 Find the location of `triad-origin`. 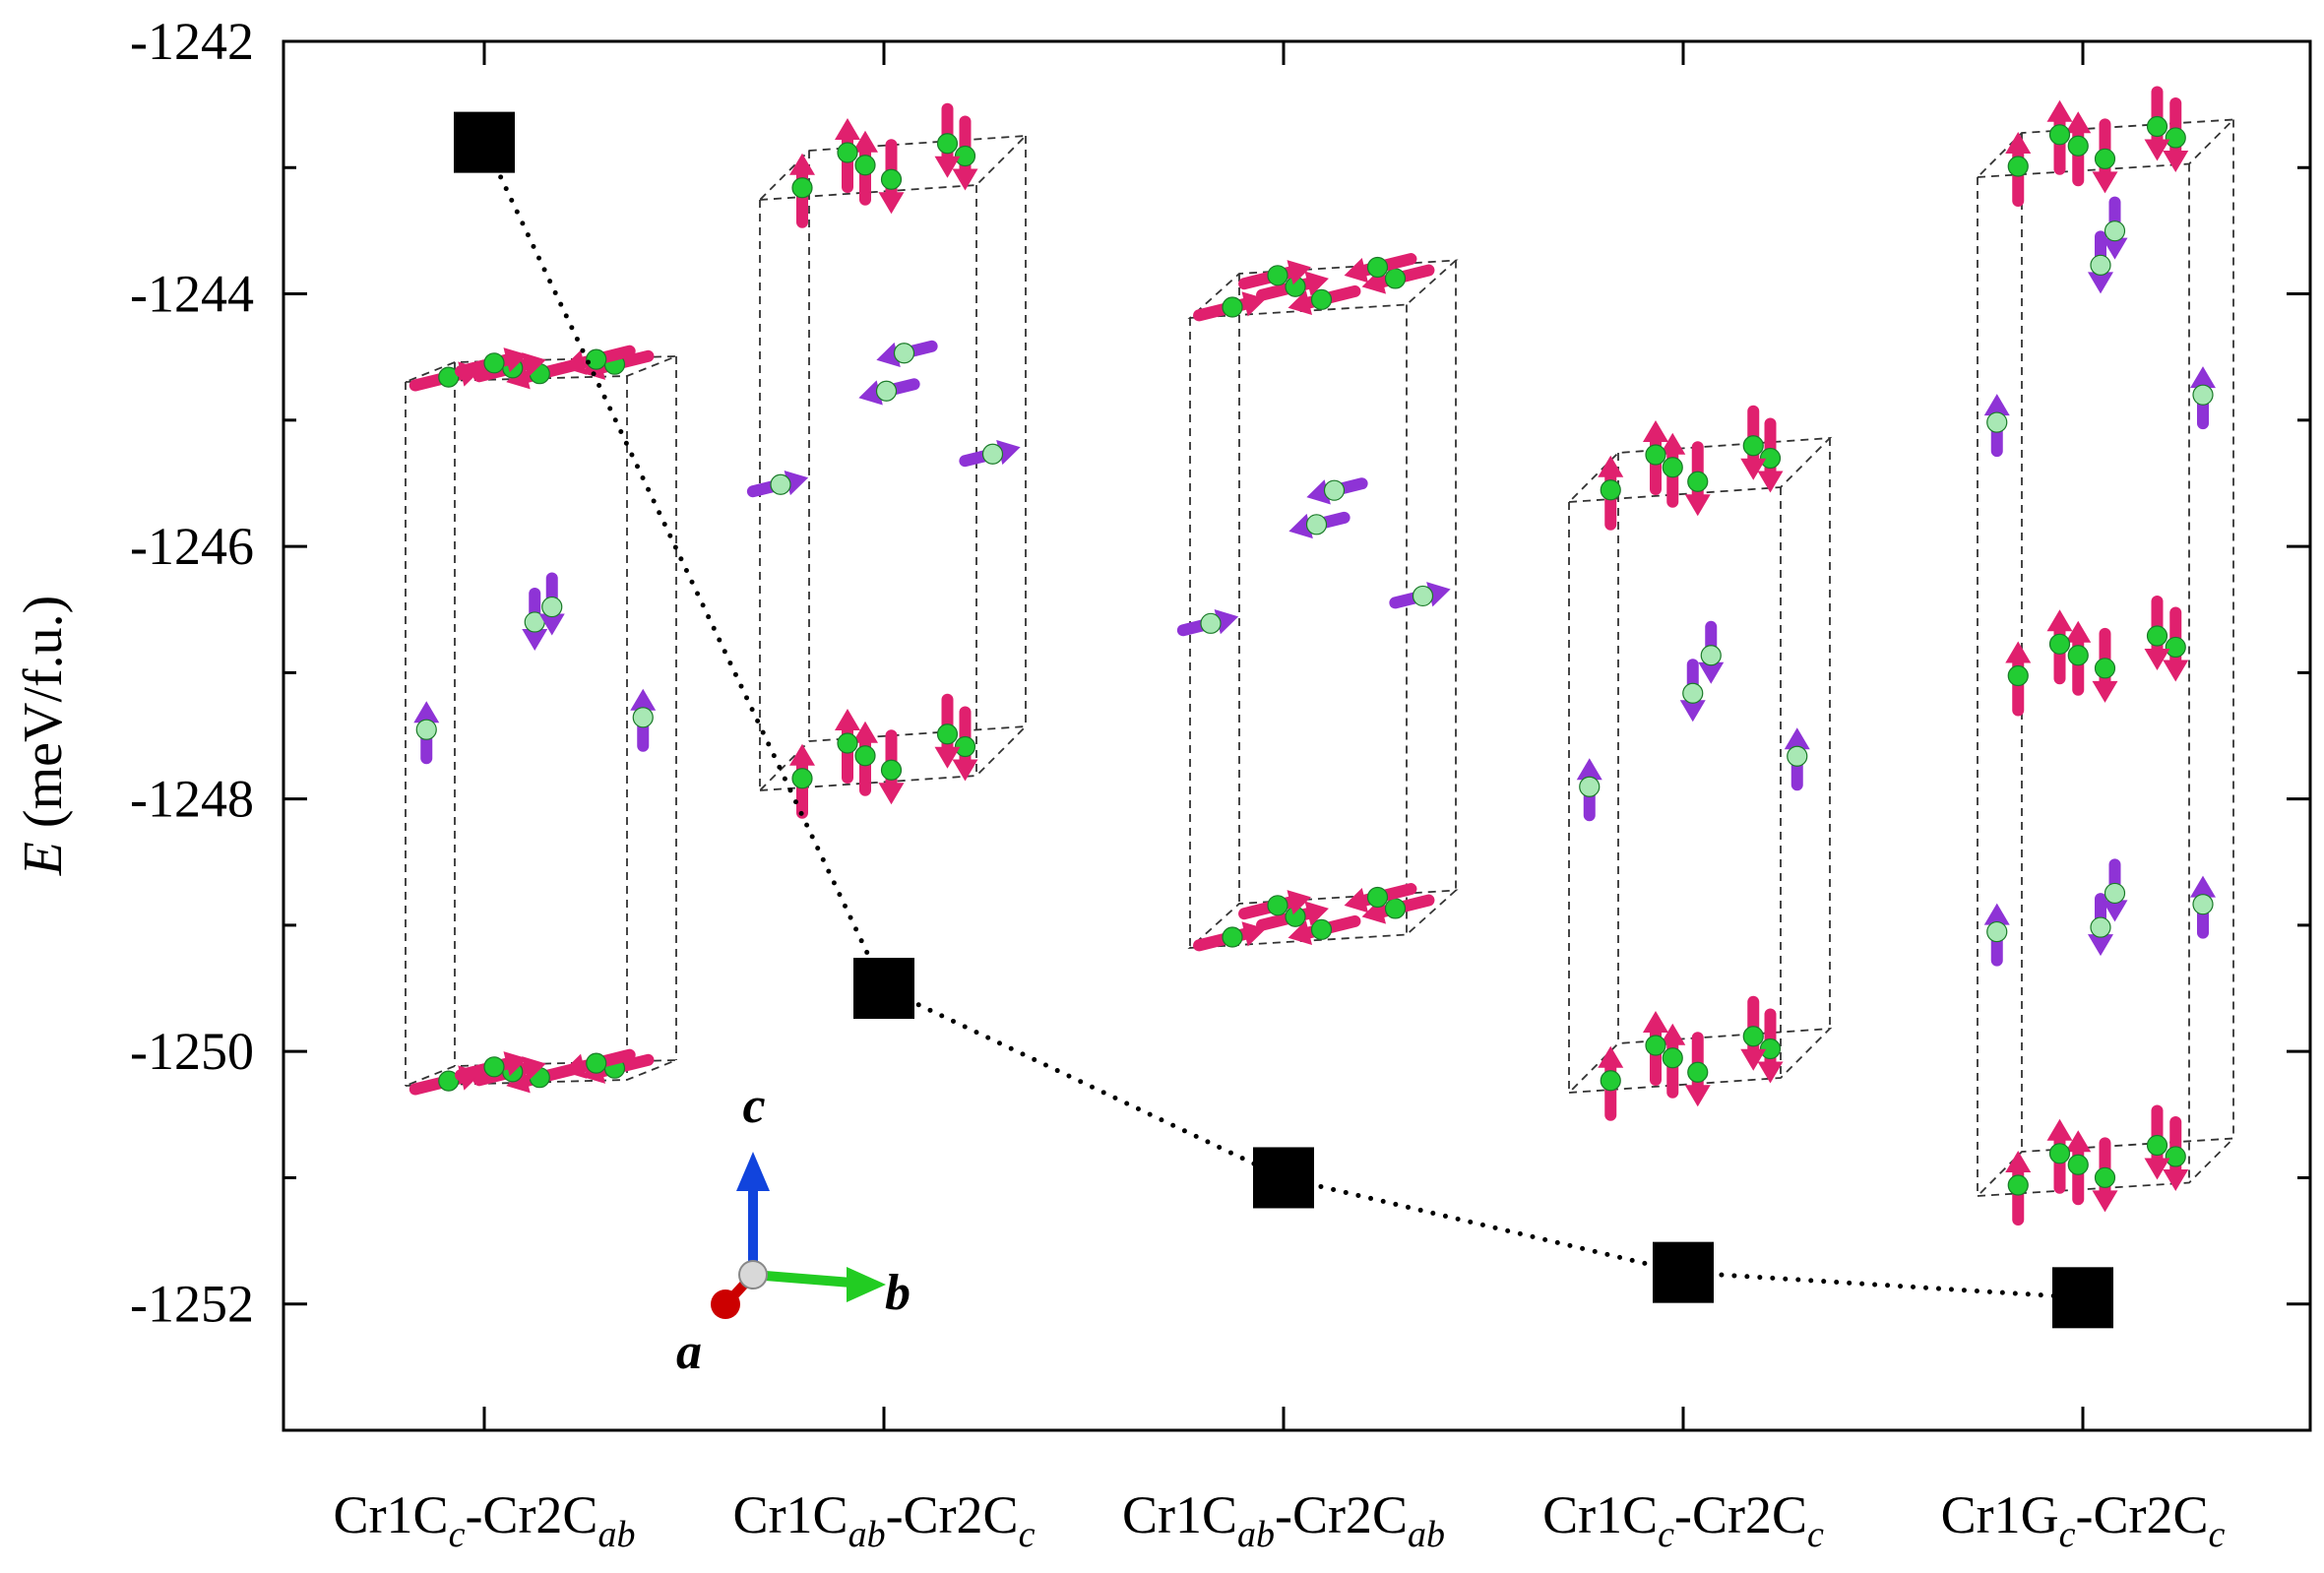

triad-origin is located at coordinates (753, 1275).